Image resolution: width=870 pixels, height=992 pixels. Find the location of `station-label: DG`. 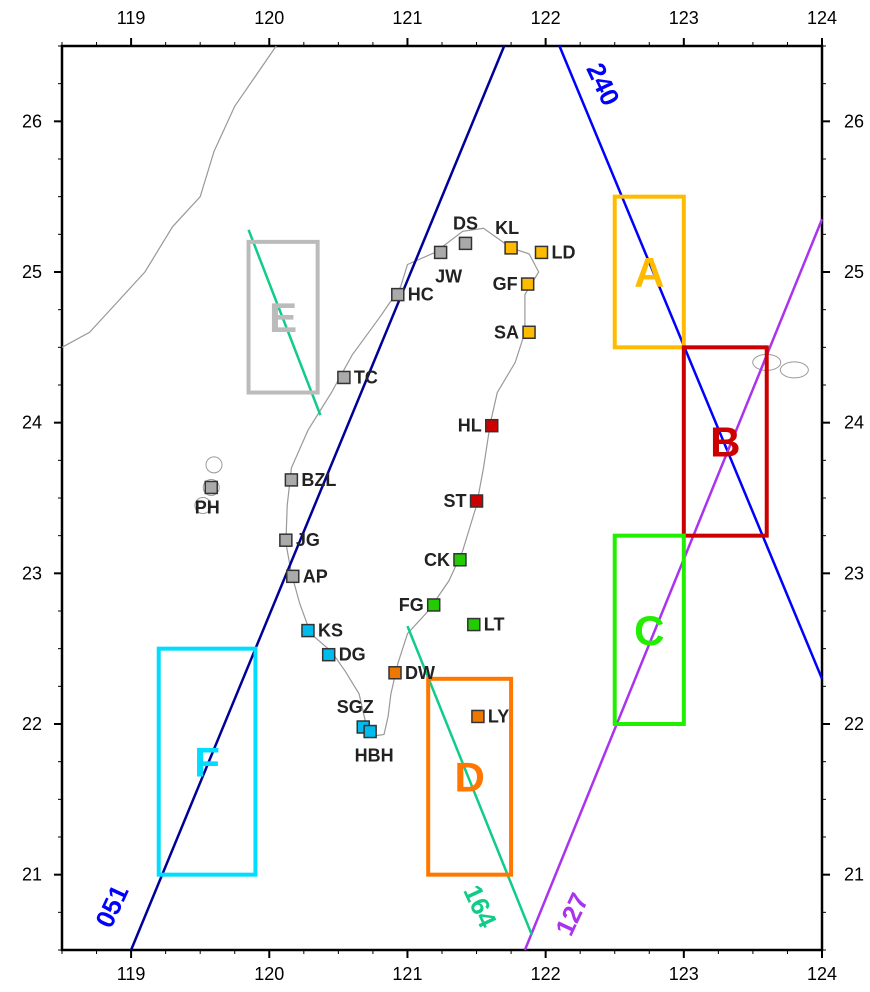

station-label: DG is located at coordinates (352, 655).